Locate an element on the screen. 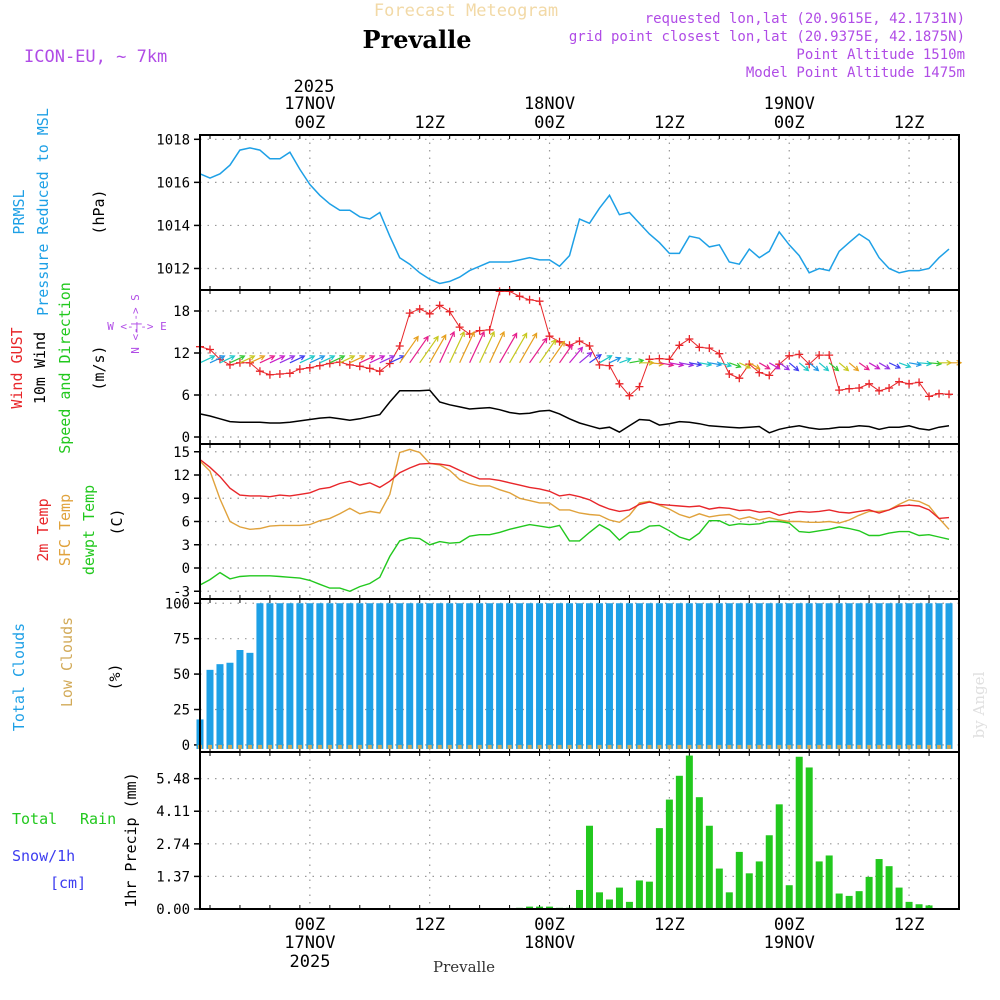 Image resolution: width=1000 pixels, height=1000 pixels. wind-10m-label: 10m Wind is located at coordinates (40, 368).